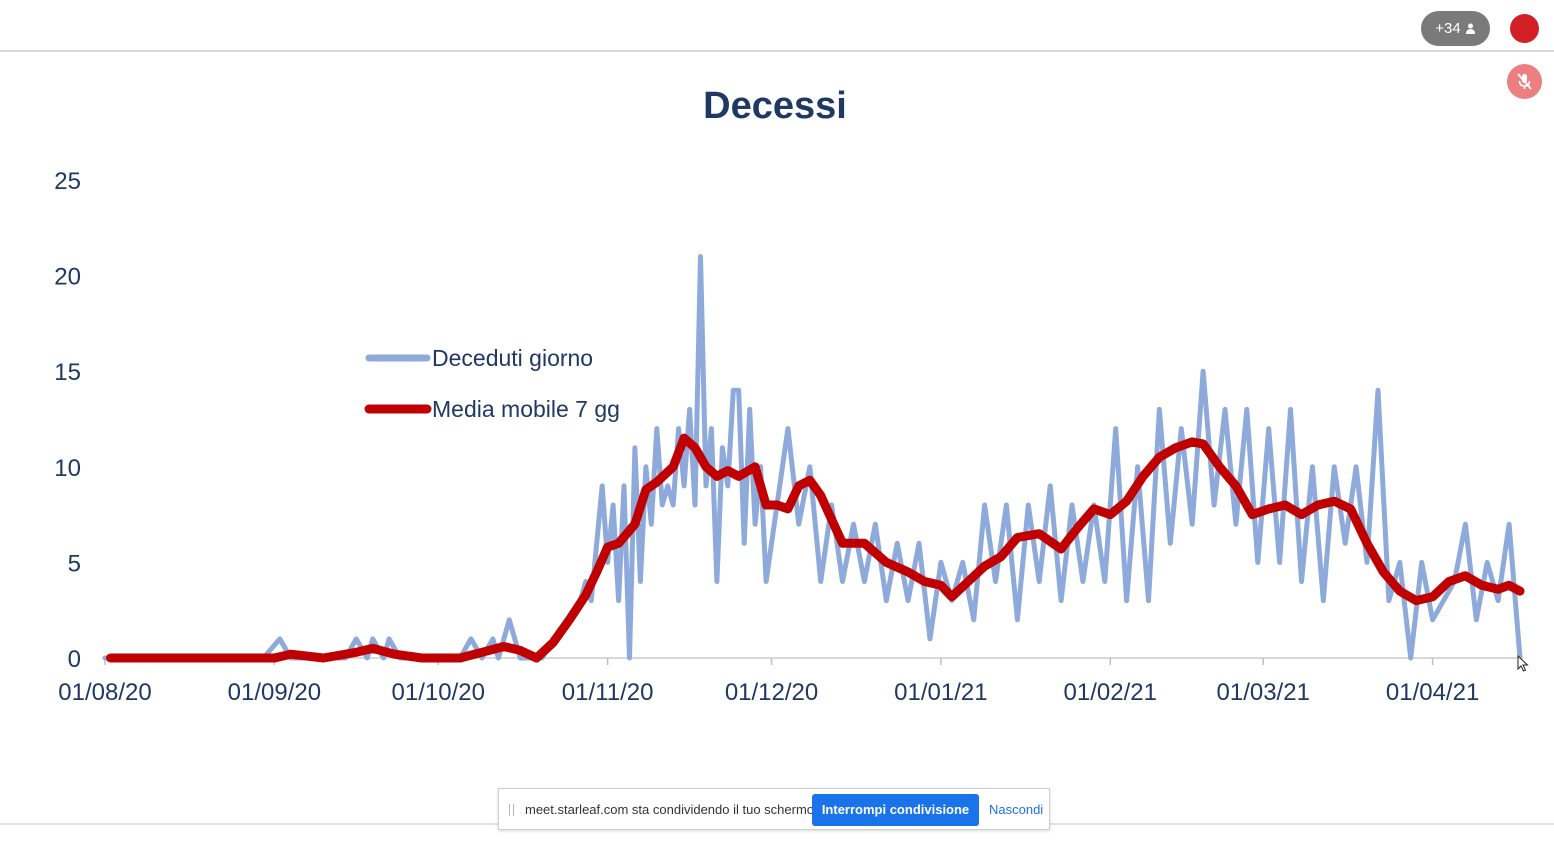 This screenshot has width=1554, height=861. Describe the element at coordinates (67, 277) in the screenshot. I see `y-tick-label: 20` at that location.